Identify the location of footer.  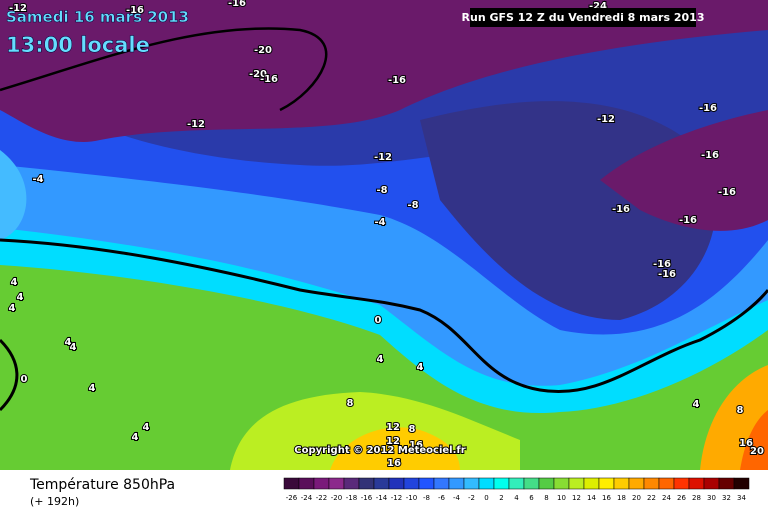
(384, 491).